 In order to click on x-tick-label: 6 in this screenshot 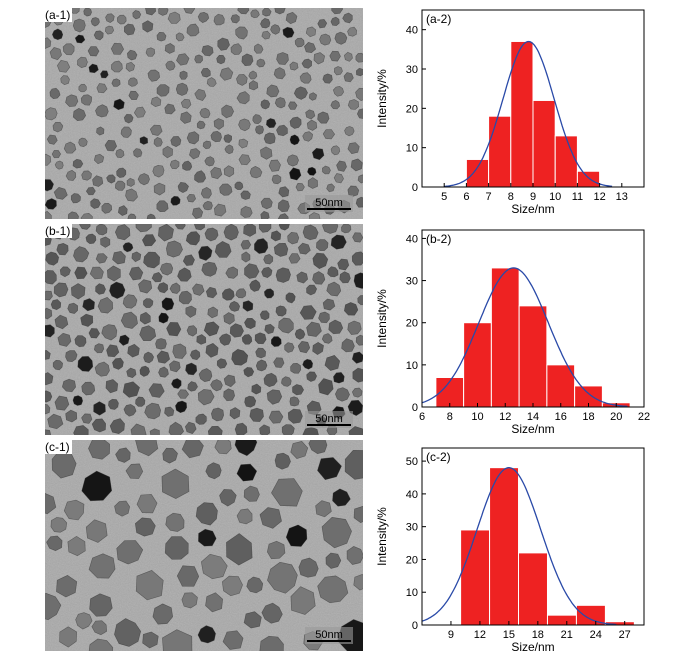, I will do `click(422, 417)`.